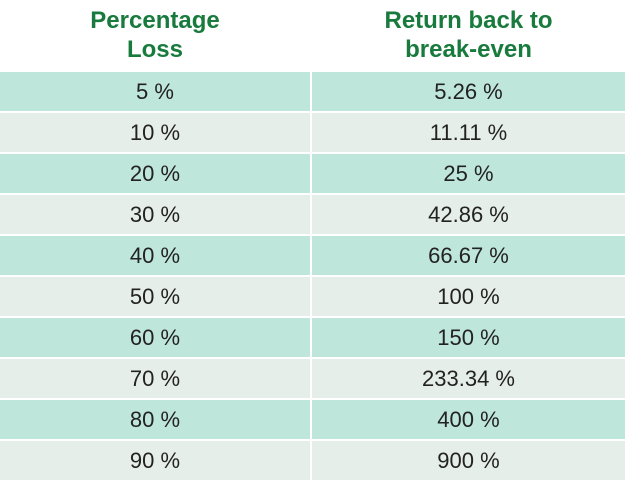 This screenshot has height=481, width=625. Describe the element at coordinates (468, 91) in the screenshot. I see `table-cell: 5.26 %` at that location.